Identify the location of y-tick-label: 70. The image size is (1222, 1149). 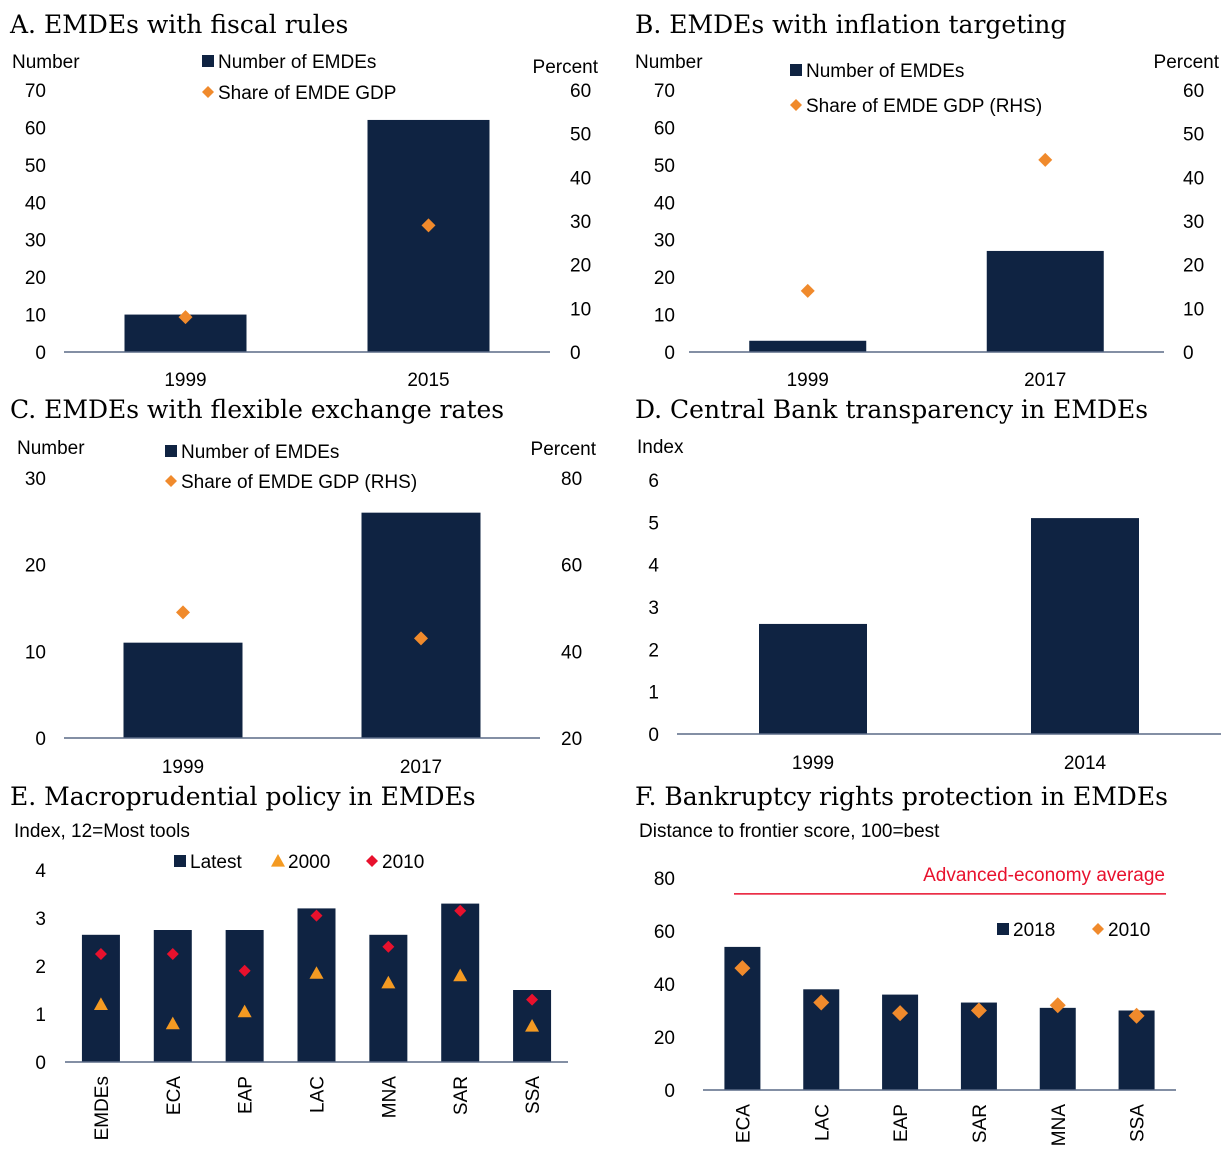
(664, 91).